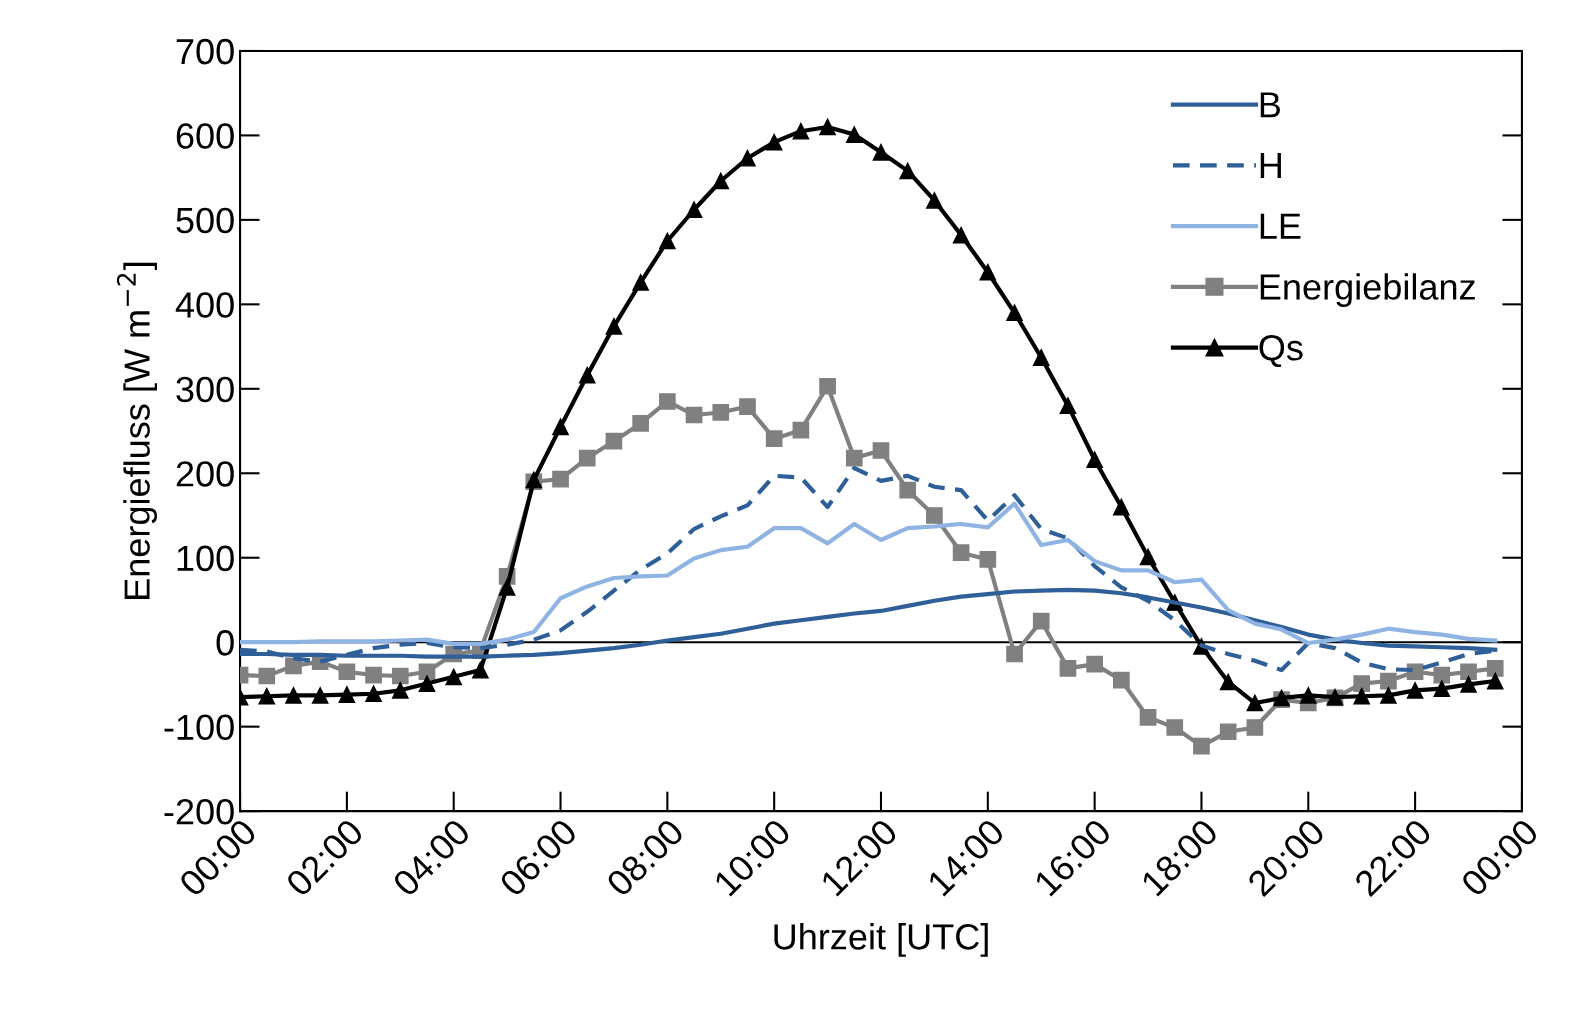 The height and width of the screenshot is (1019, 1569). What do you see at coordinates (1280, 226) in the screenshot?
I see `legend-label: LE` at bounding box center [1280, 226].